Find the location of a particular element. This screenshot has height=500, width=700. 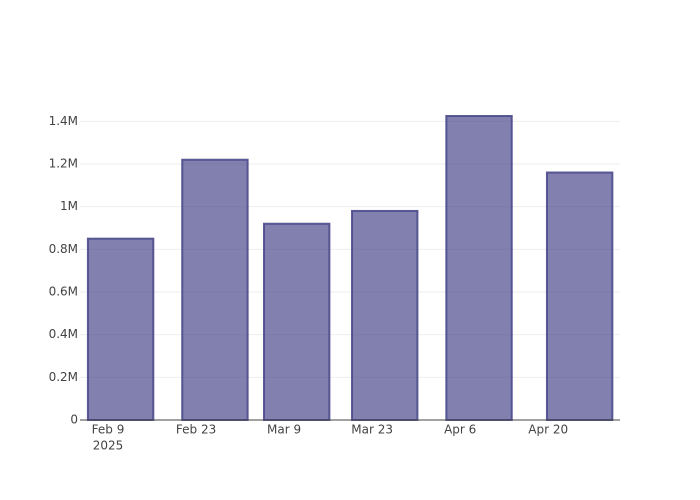

x-tick-label: Apr 6 is located at coordinates (460, 430).